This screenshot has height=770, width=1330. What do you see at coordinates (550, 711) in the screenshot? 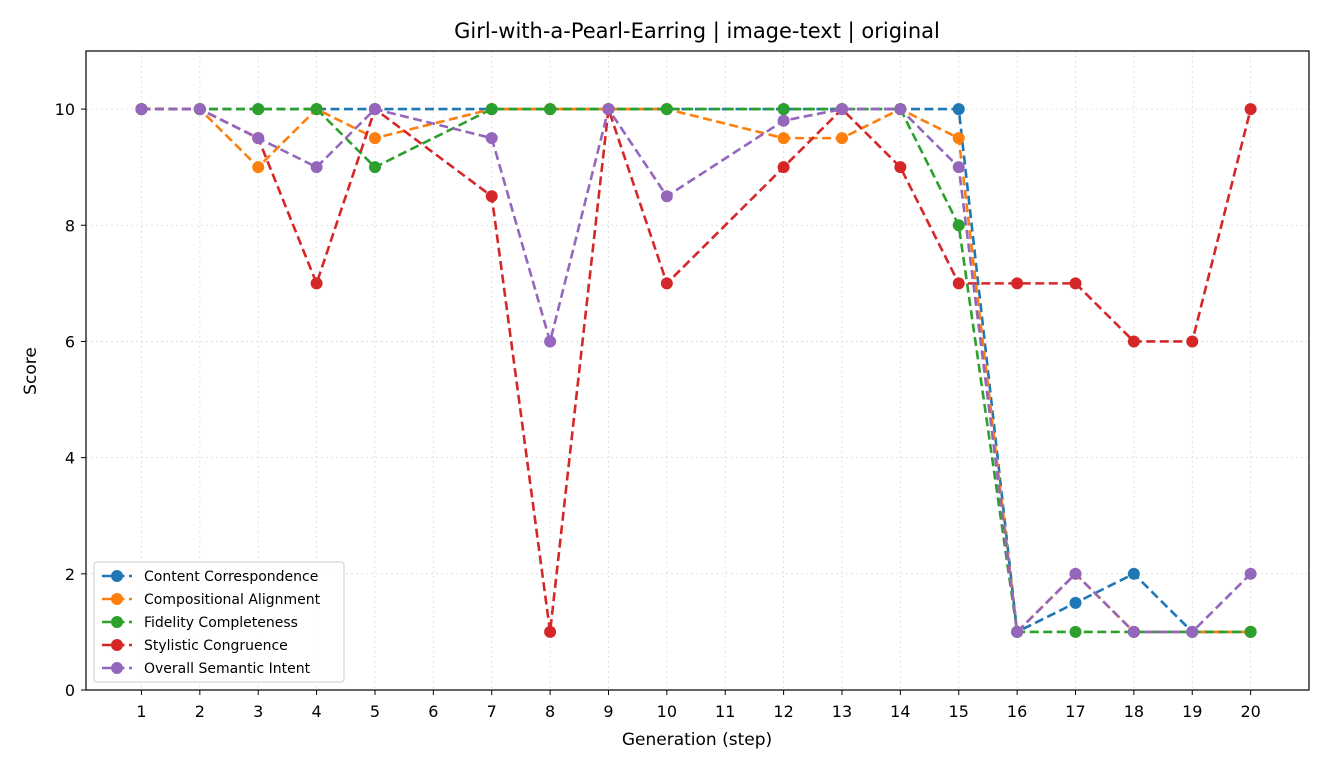
I see `x-tick-label: 8` at bounding box center [550, 711].